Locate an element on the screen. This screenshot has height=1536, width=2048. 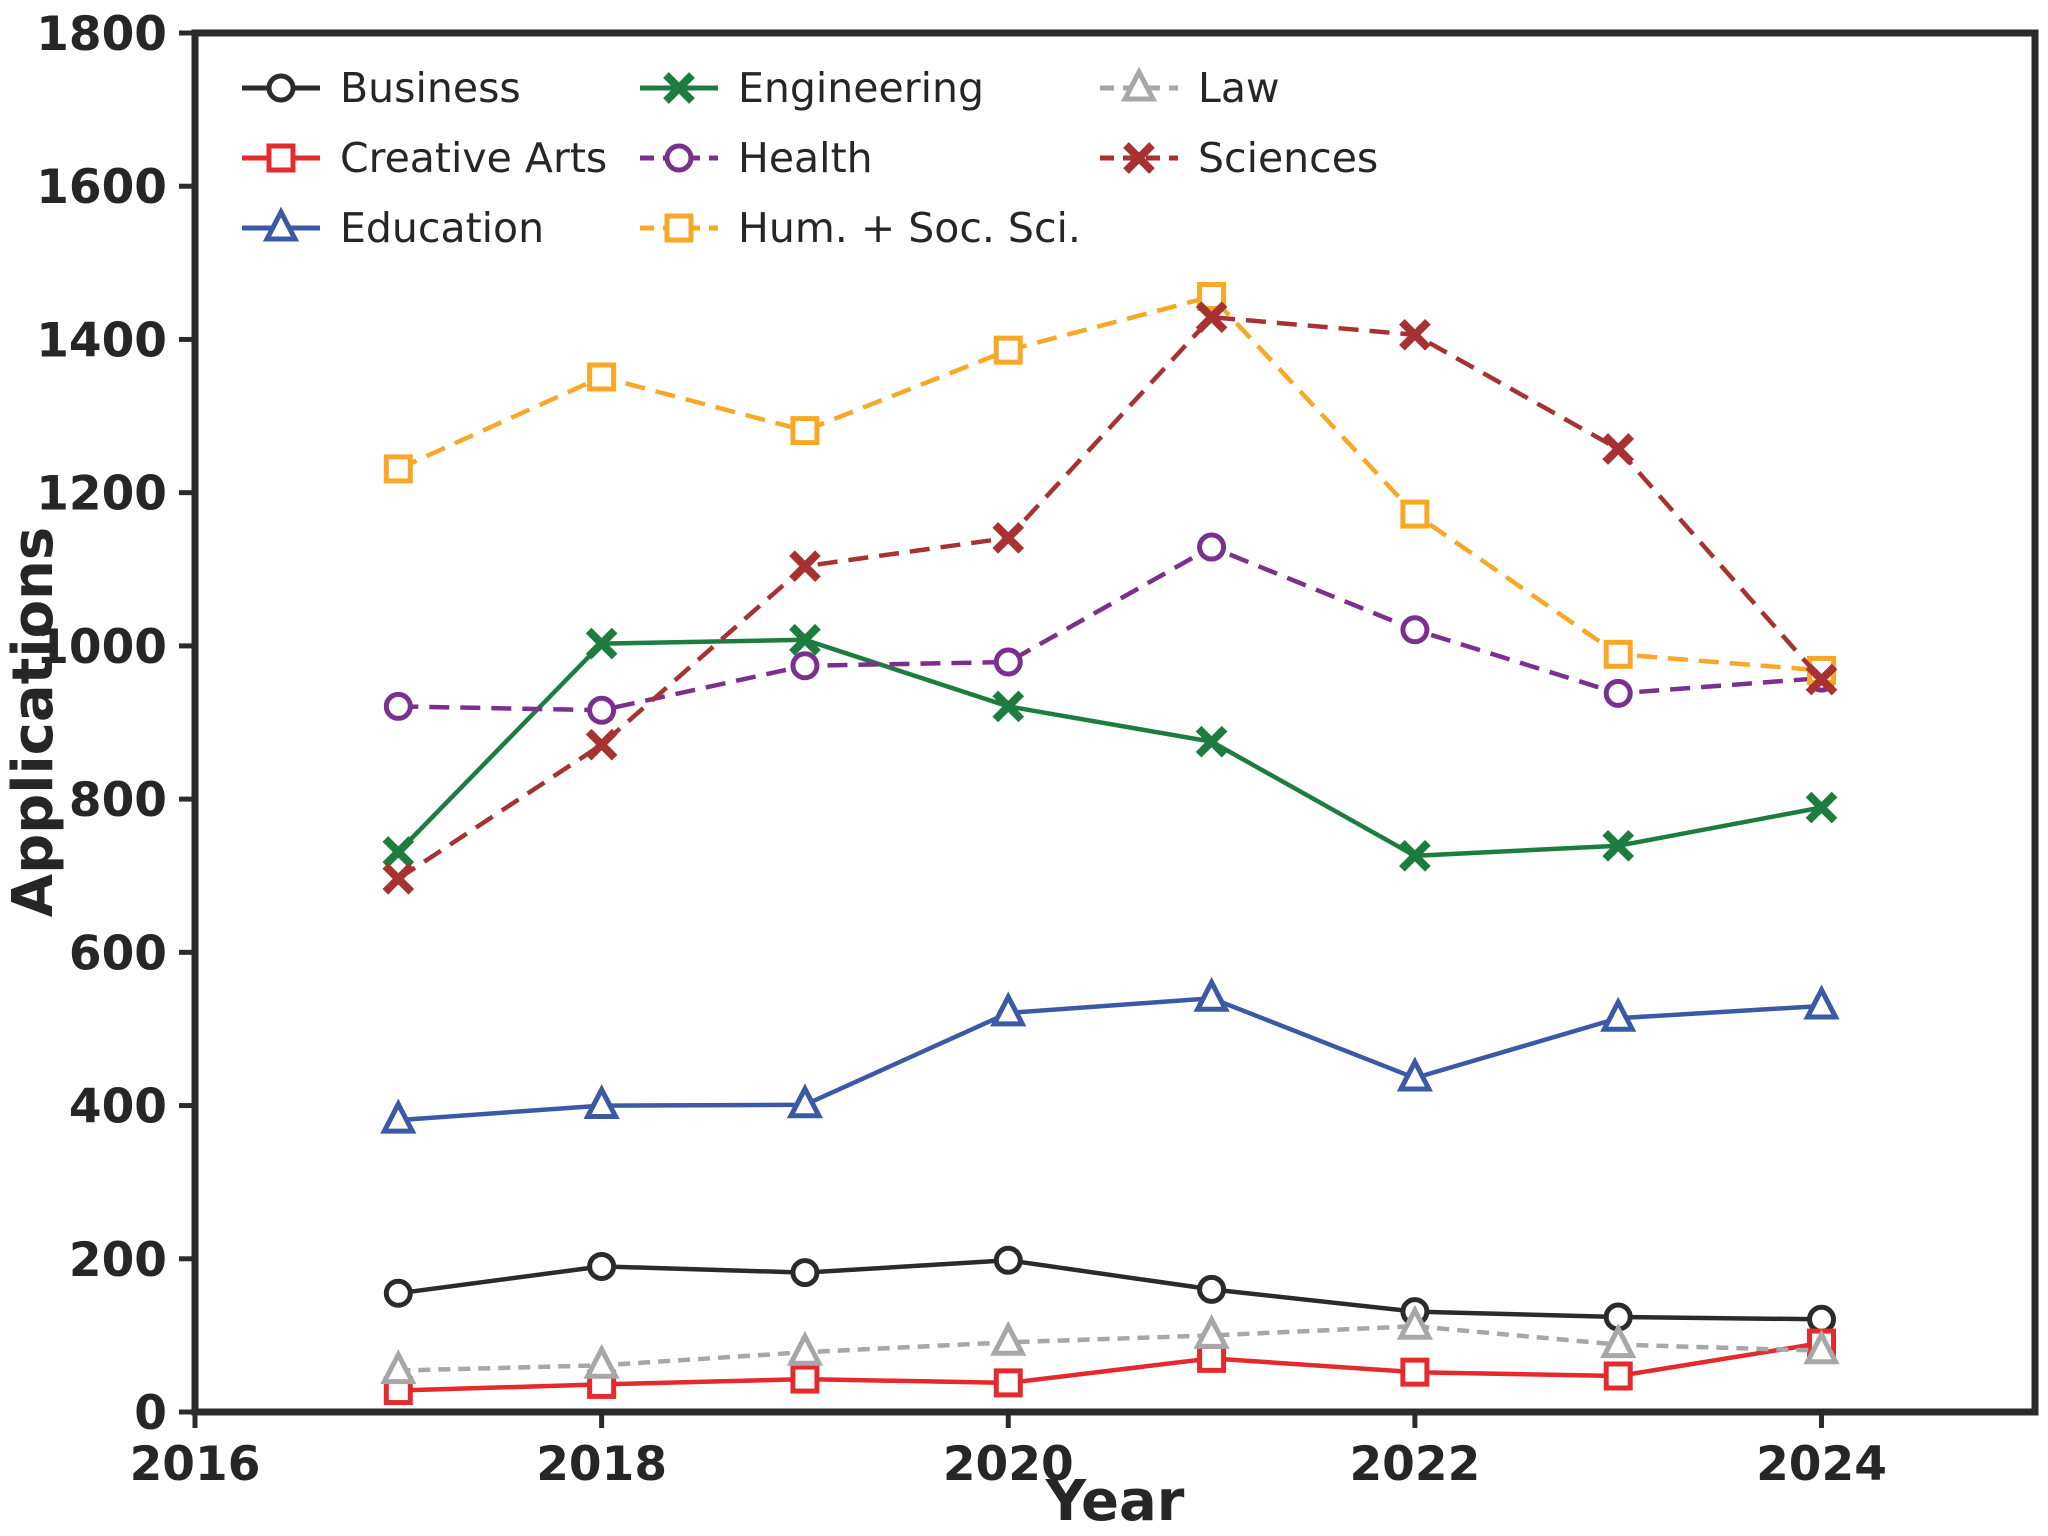
series-business is located at coordinates (1110, 1289).